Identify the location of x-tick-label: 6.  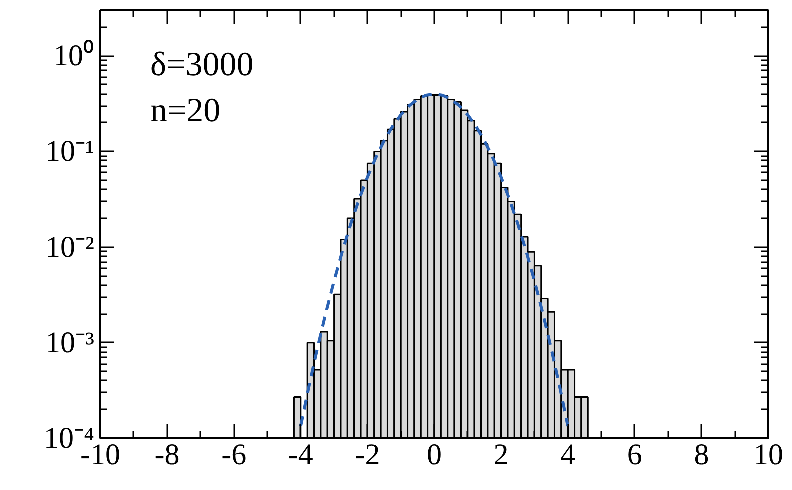
(634, 455).